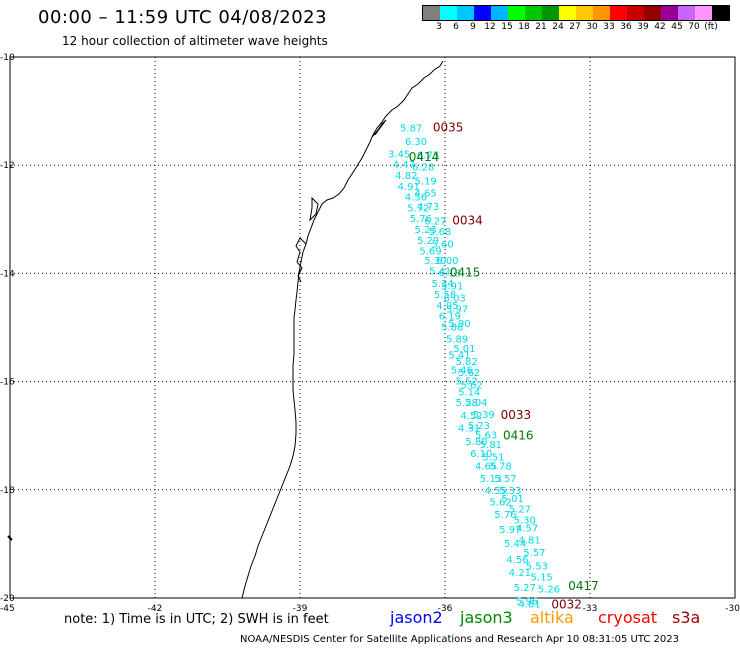 This screenshot has width=740, height=650. I want to click on pass-number-label: 0417, so click(583, 586).